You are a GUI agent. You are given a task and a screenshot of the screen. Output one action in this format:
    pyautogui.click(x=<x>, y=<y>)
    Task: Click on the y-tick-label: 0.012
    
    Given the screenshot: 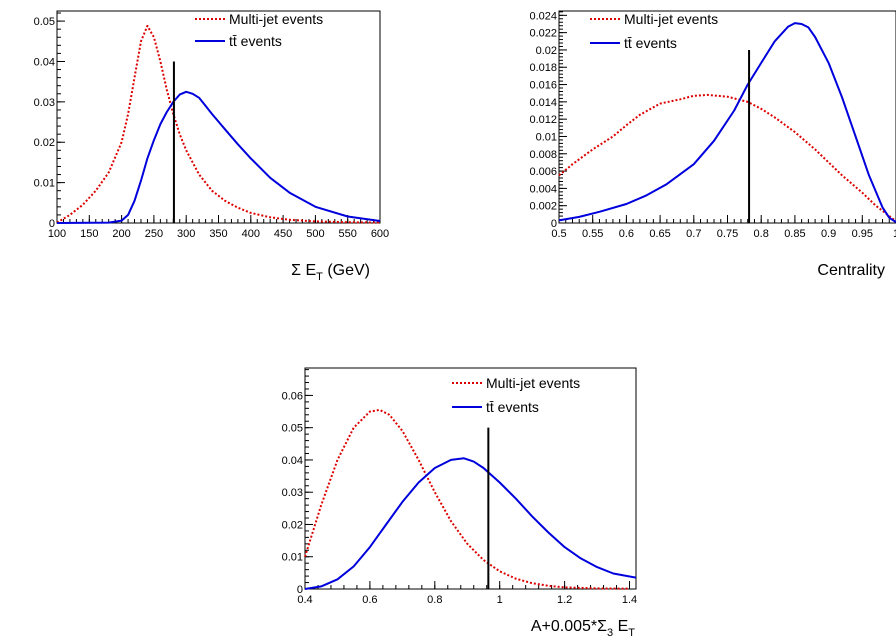 What is the action you would take?
    pyautogui.click(x=543, y=120)
    